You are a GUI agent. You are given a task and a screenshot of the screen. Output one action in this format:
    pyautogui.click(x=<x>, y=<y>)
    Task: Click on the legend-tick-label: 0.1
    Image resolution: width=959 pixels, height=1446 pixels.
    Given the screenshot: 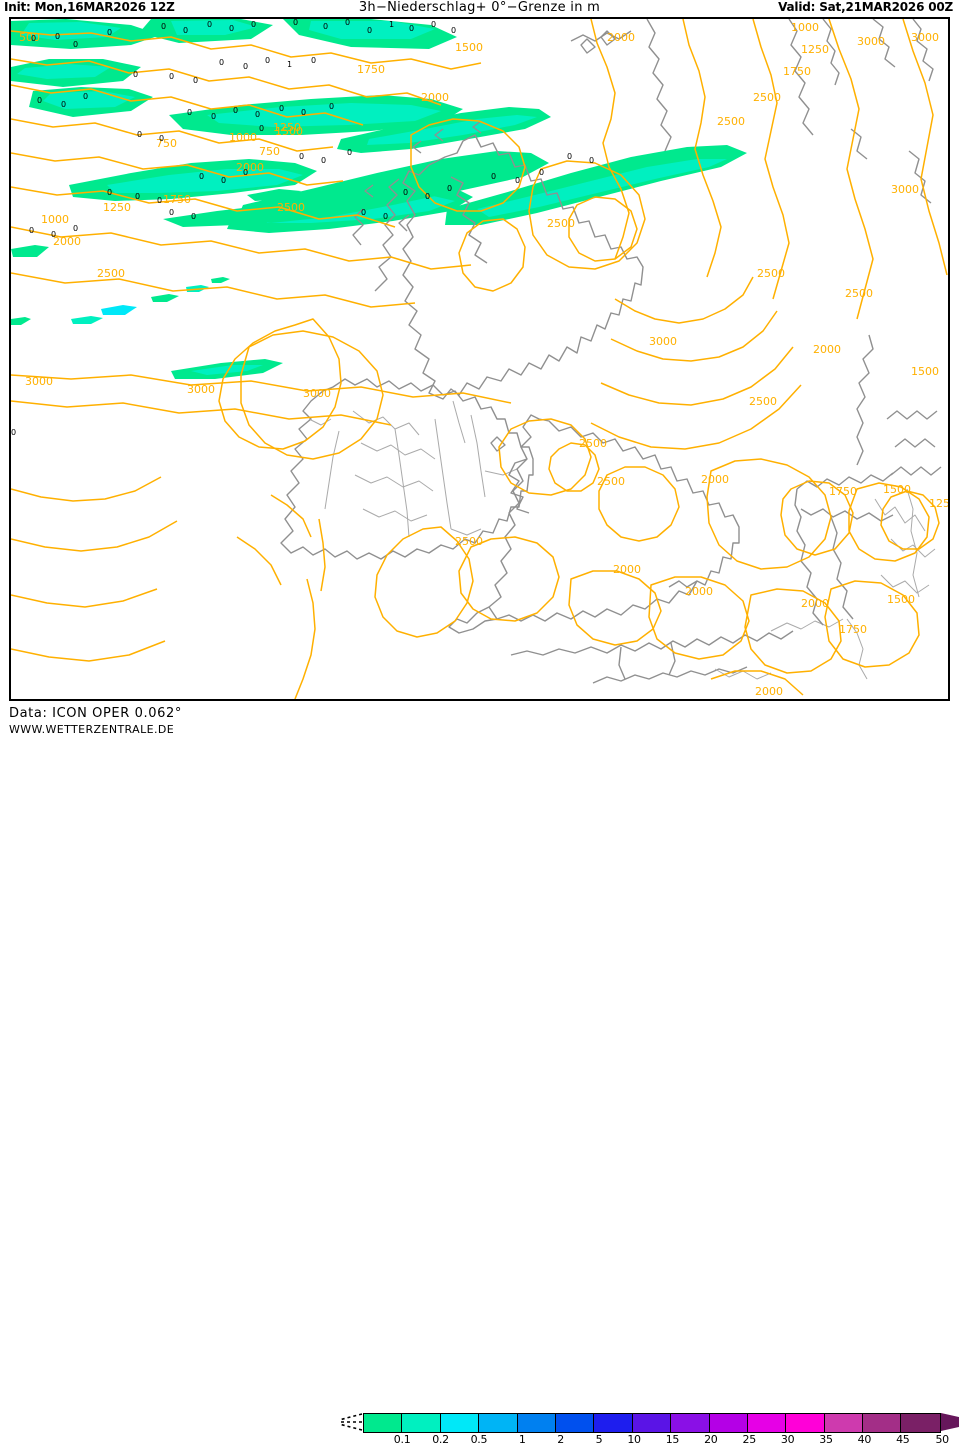 What is the action you would take?
    pyautogui.click(x=402, y=1439)
    